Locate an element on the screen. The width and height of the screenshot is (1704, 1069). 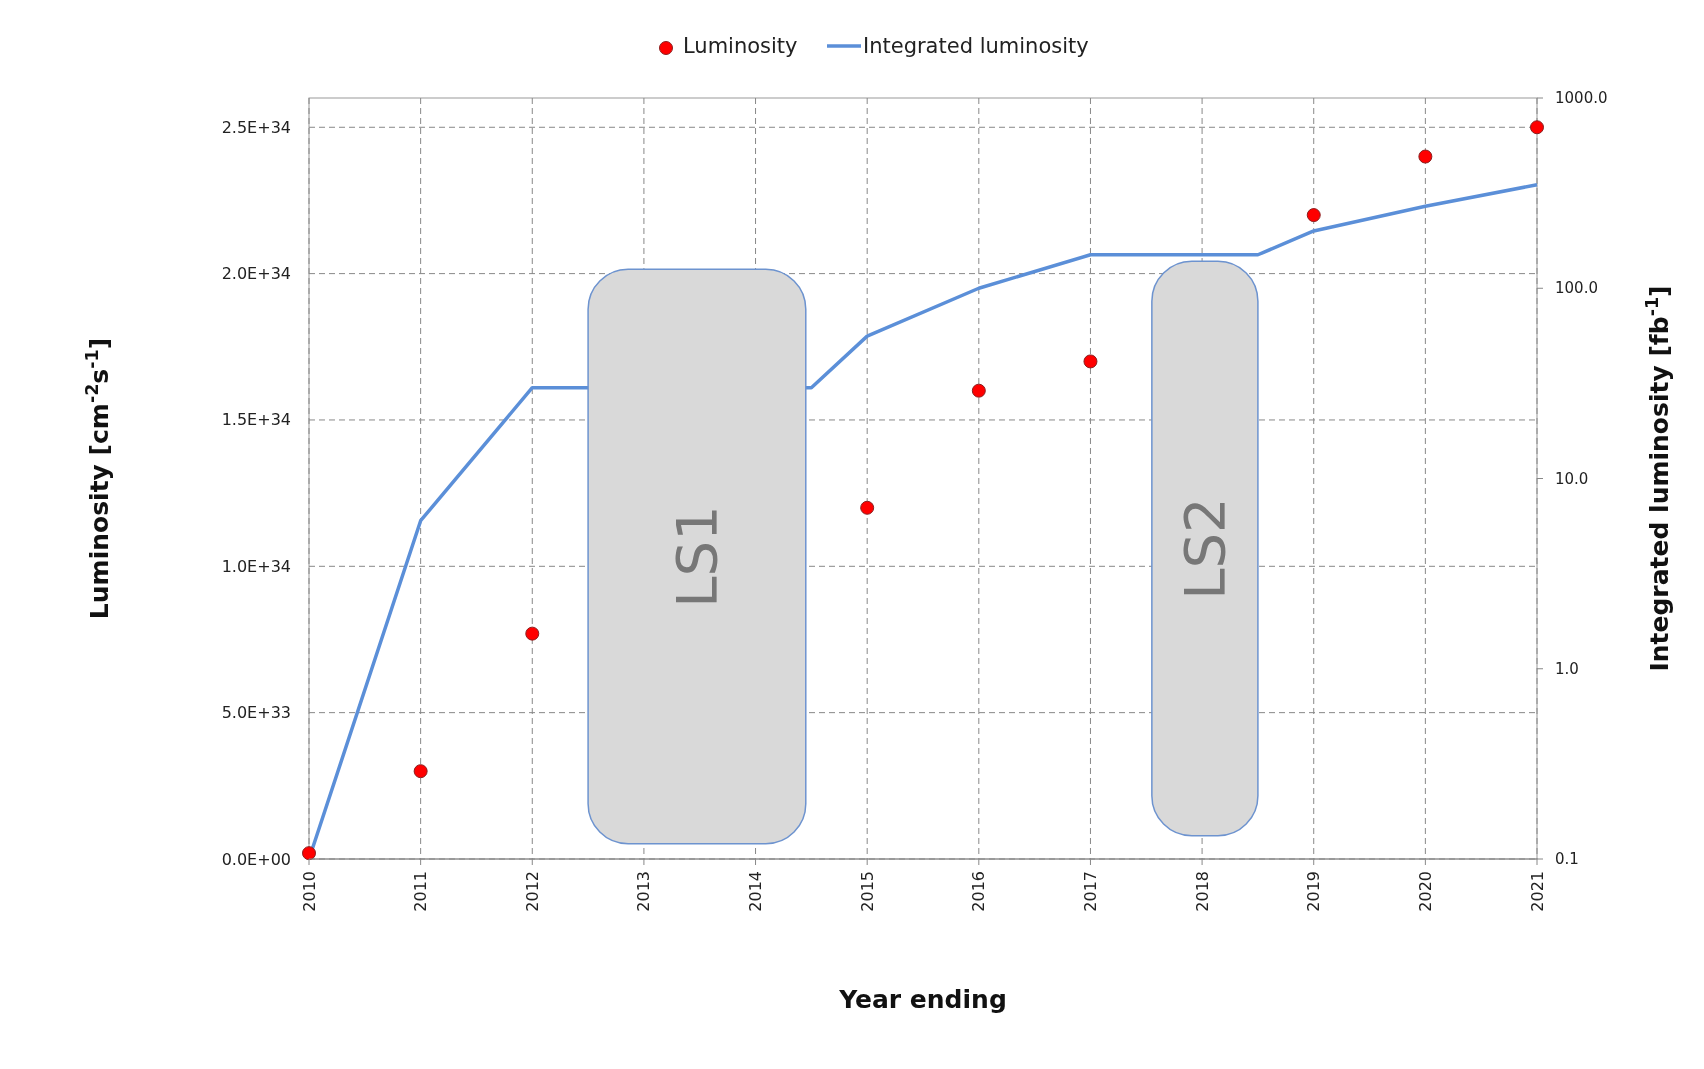
legend-label: Integrated luminosity is located at coordinates (976, 46).